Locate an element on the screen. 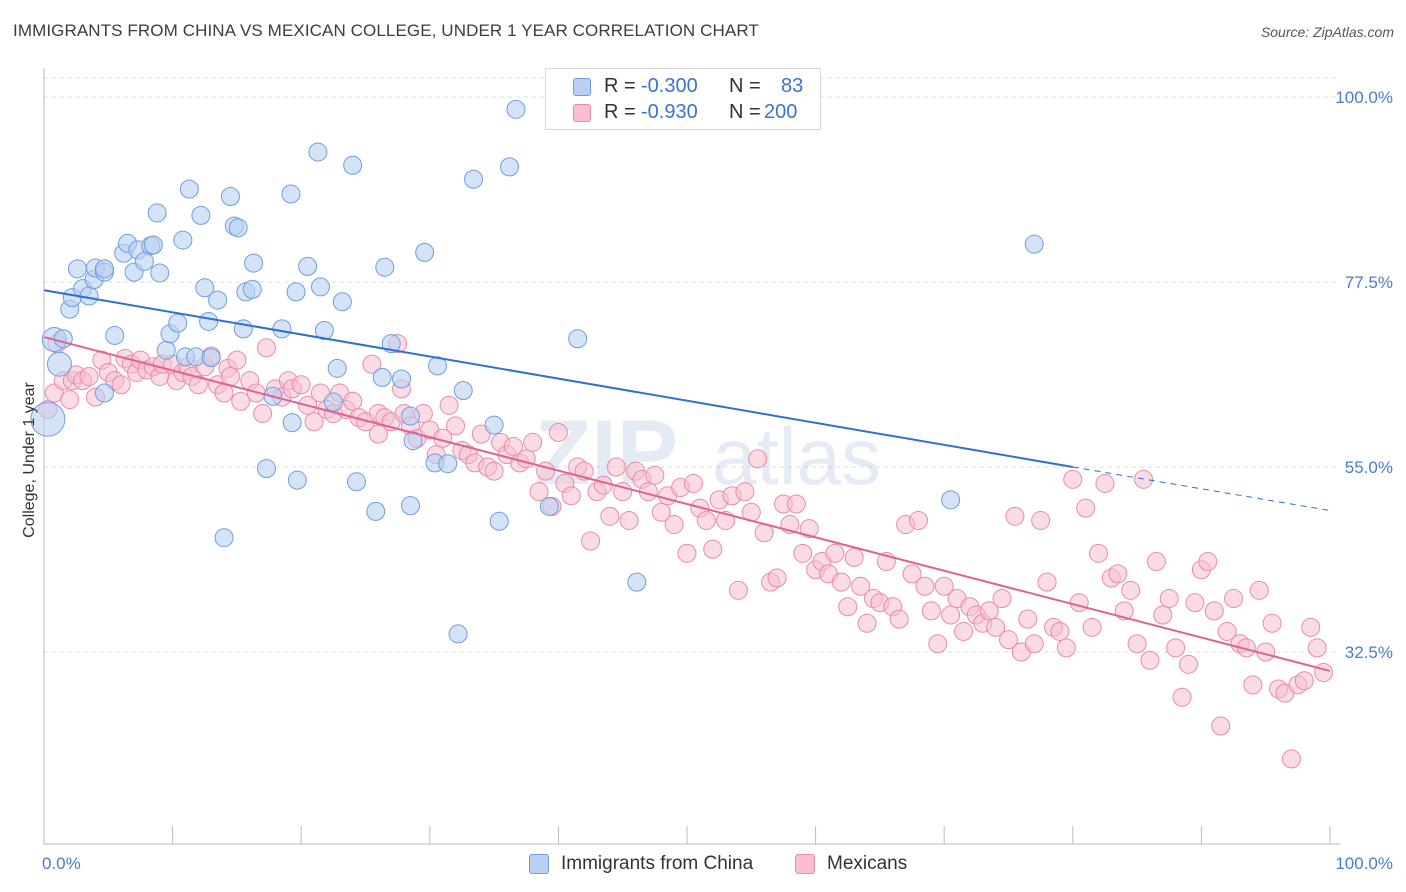 The image size is (1406, 892). y-axis-label: College, Under 1 year is located at coordinates (29, 460).